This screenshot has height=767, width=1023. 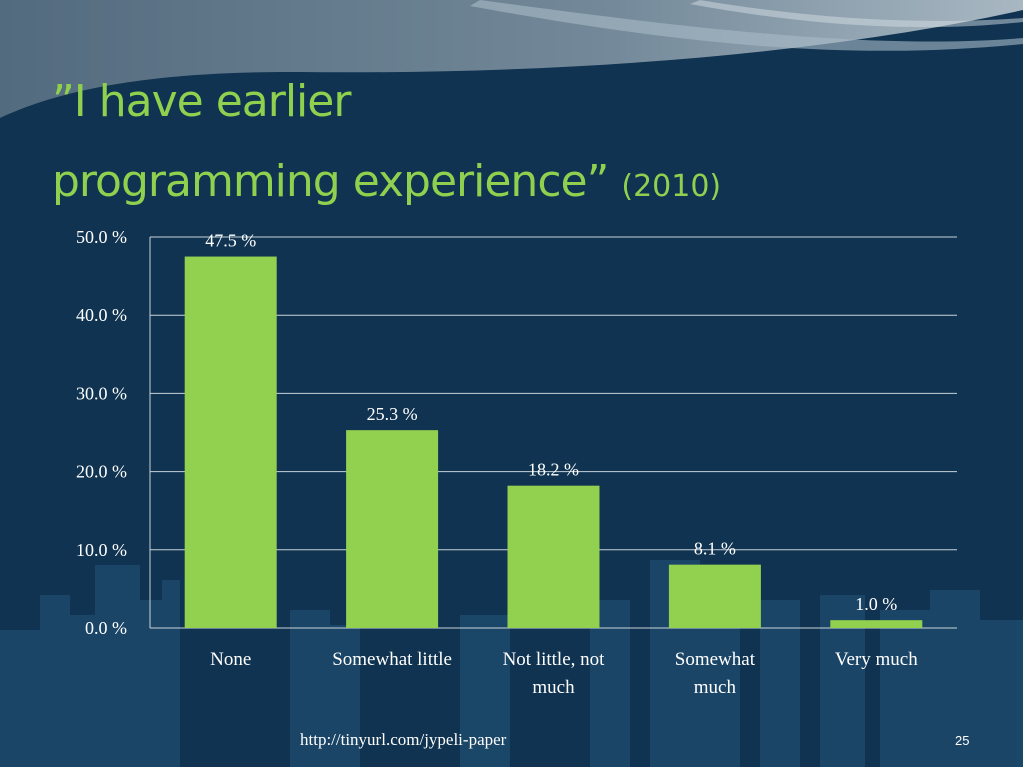 What do you see at coordinates (671, 186) in the screenshot?
I see `title-year: (2010)` at bounding box center [671, 186].